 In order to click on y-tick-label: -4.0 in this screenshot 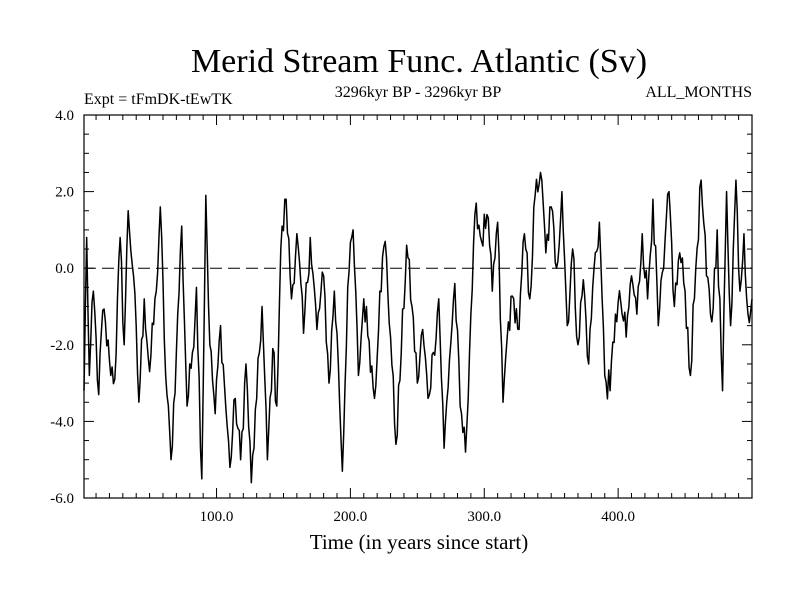, I will do `click(62, 422)`.